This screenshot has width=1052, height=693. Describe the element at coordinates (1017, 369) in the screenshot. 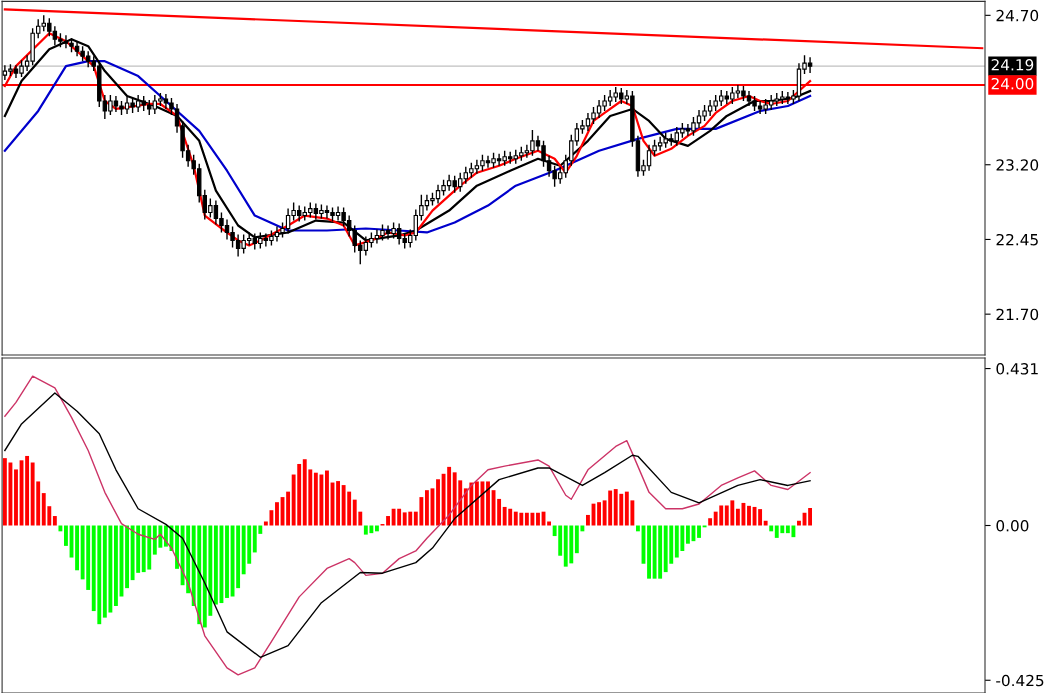

I see `y-tick-label: 0.431` at that location.